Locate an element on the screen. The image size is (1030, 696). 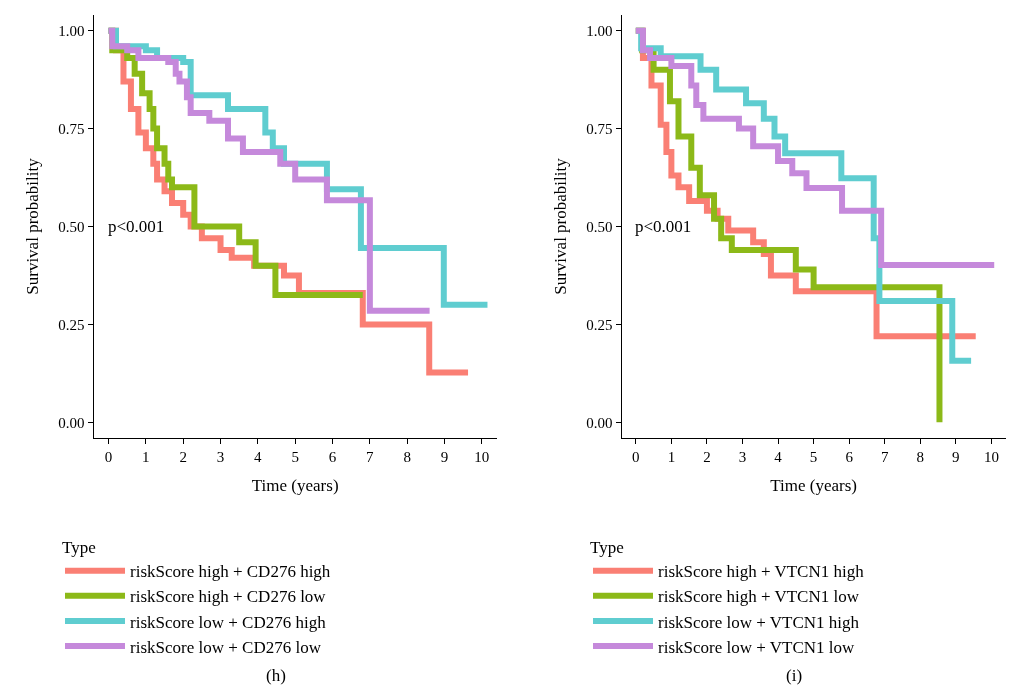
legend-label: riskScore low + VTCN1 low is located at coordinates (756, 647).